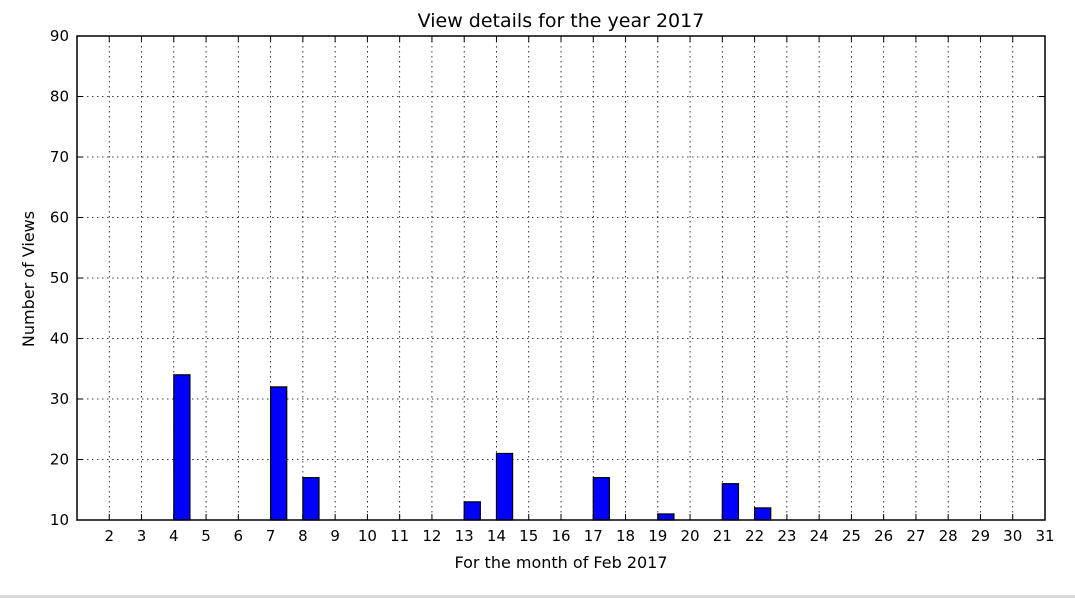  Describe the element at coordinates (59, 36) in the screenshot. I see `y-tick-label: 90` at that location.